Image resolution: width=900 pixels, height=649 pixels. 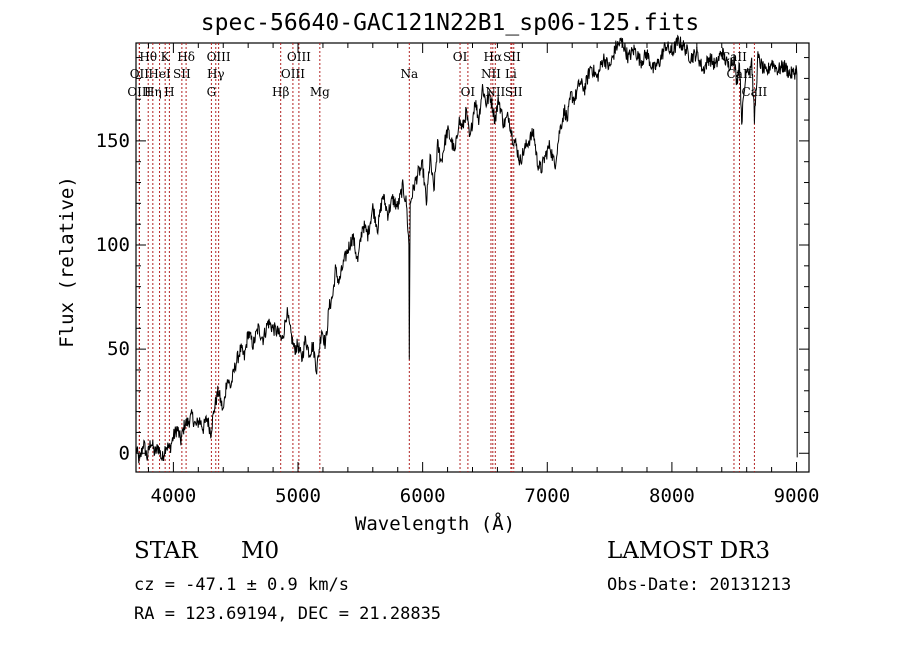 What do you see at coordinates (67, 262) in the screenshot?
I see `y-axis-label: Flux (relative)` at bounding box center [67, 262].